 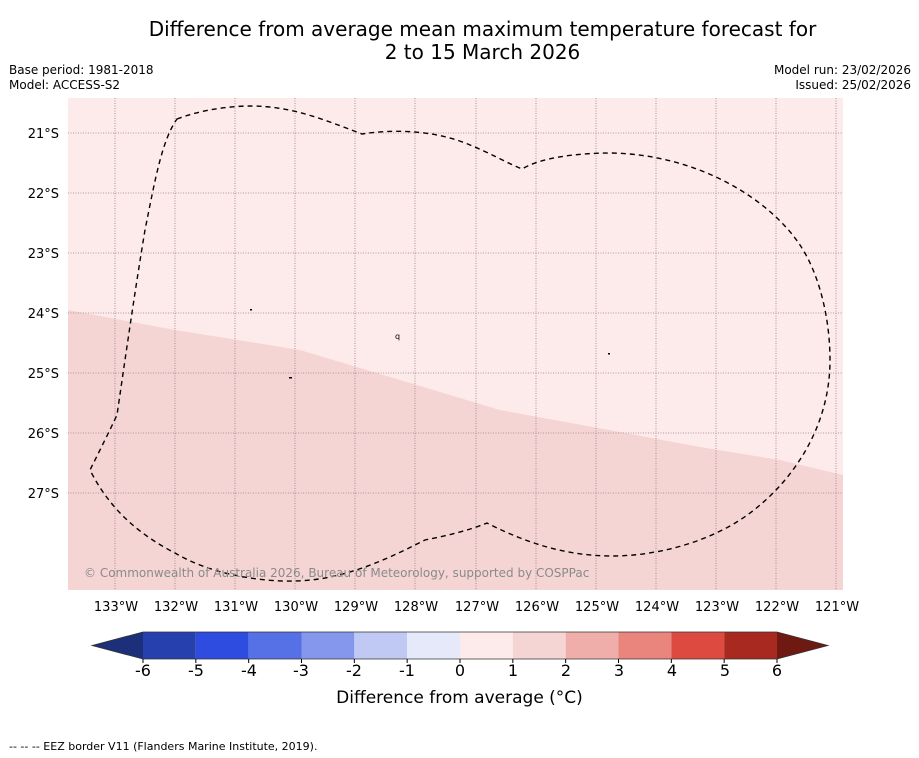 What do you see at coordinates (482, 52) in the screenshot?
I see `title-line-2: 2 to 15 March 2026` at bounding box center [482, 52].